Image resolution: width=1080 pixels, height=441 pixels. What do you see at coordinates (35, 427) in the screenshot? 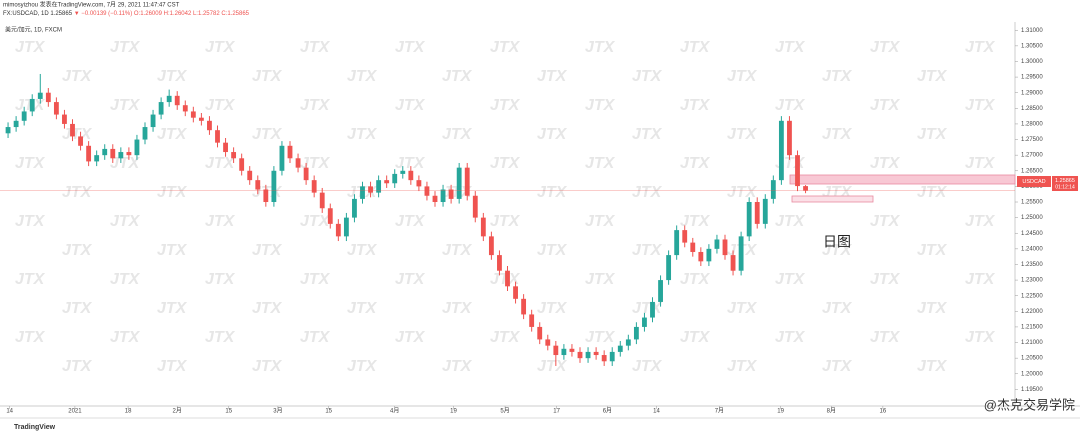
I see `brand: TradingView` at bounding box center [35, 427].